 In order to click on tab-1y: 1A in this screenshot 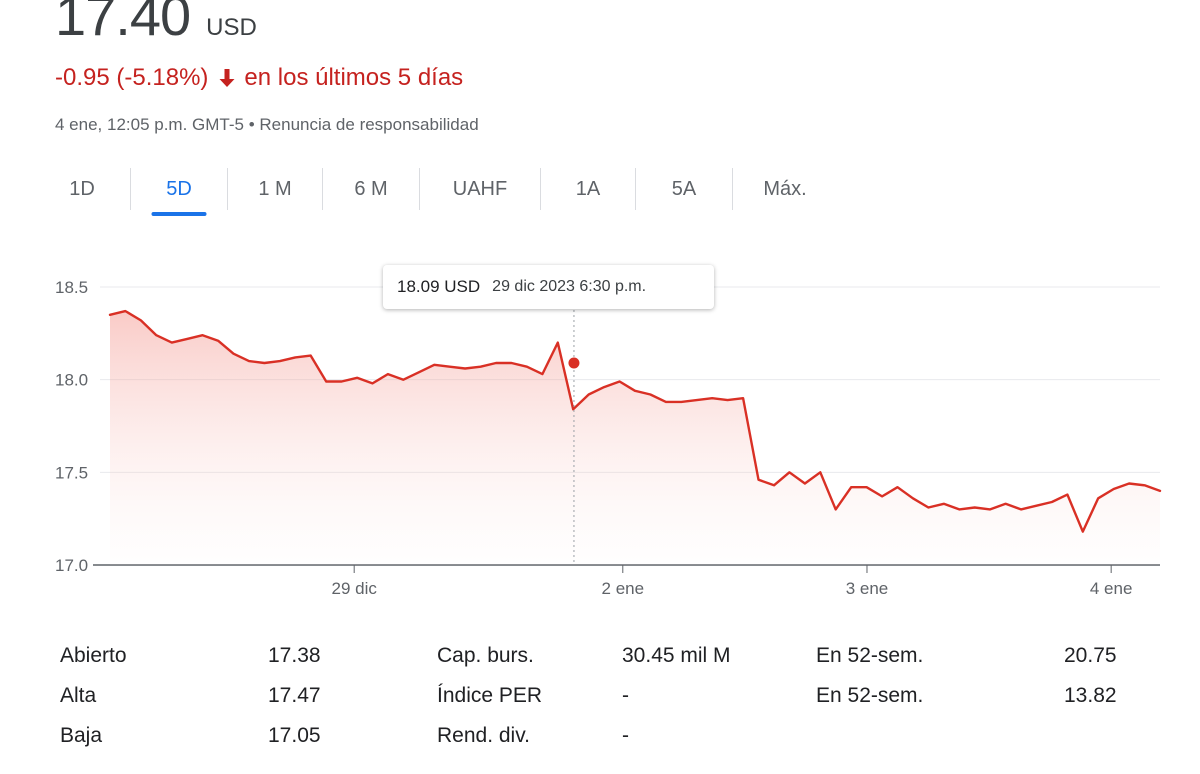, I will do `click(588, 188)`.